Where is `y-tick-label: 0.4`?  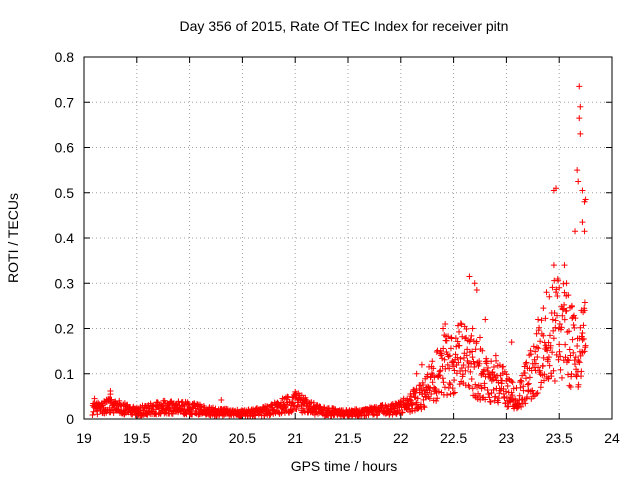 y-tick-label: 0.4 is located at coordinates (65, 238).